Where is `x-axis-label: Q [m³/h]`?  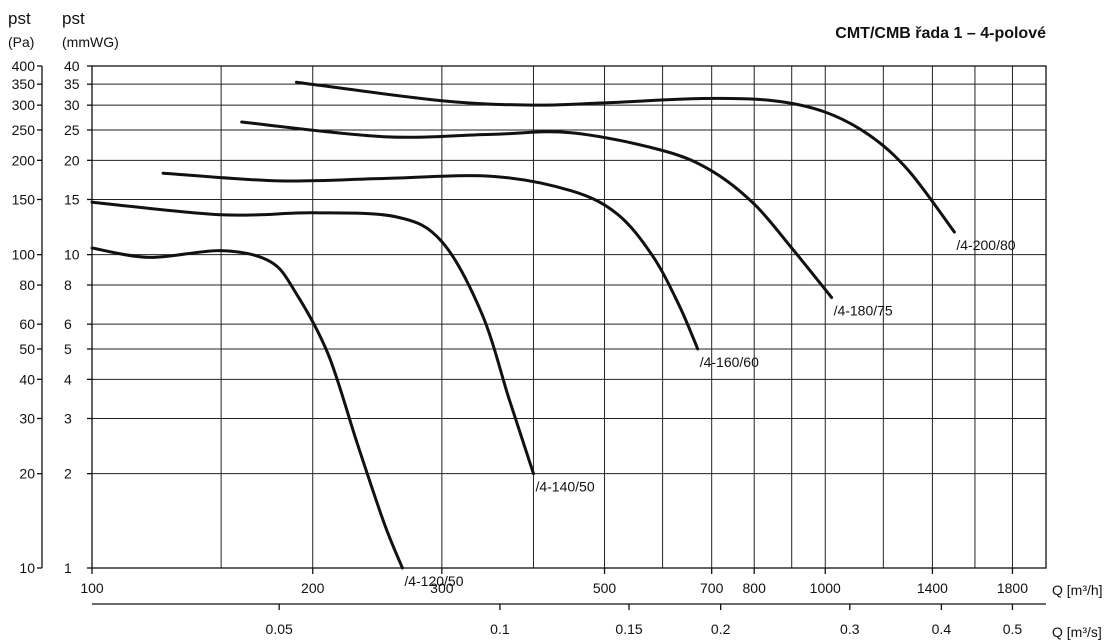
x-axis-label: Q [m³/h] is located at coordinates (1077, 590).